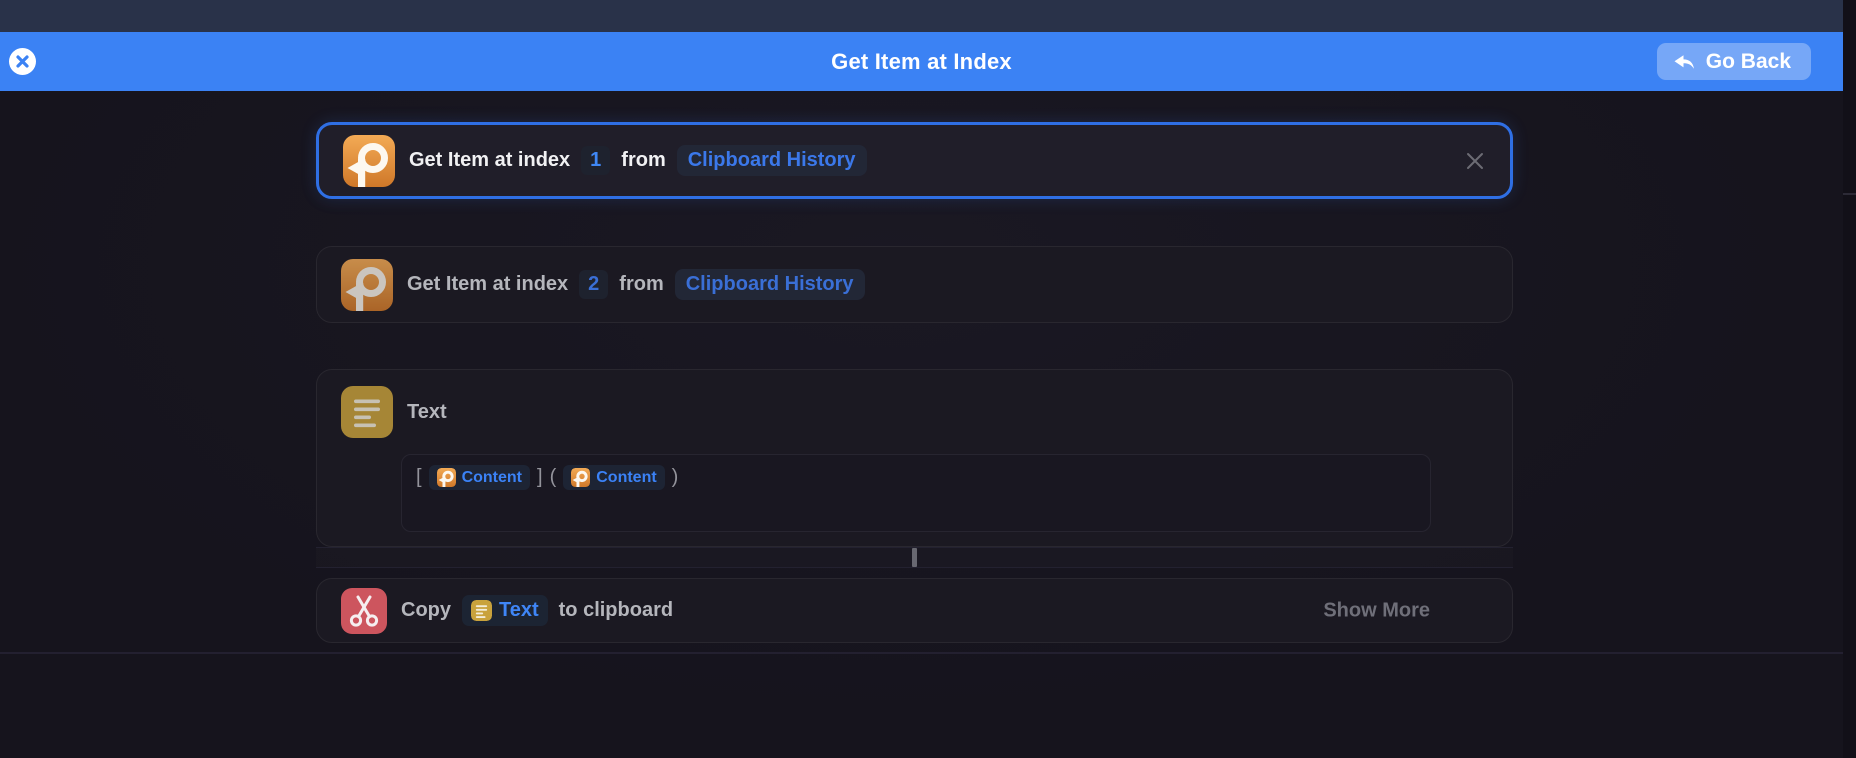 The height and width of the screenshot is (758, 1856). I want to click on window-right-edge, so click(1849, 379).